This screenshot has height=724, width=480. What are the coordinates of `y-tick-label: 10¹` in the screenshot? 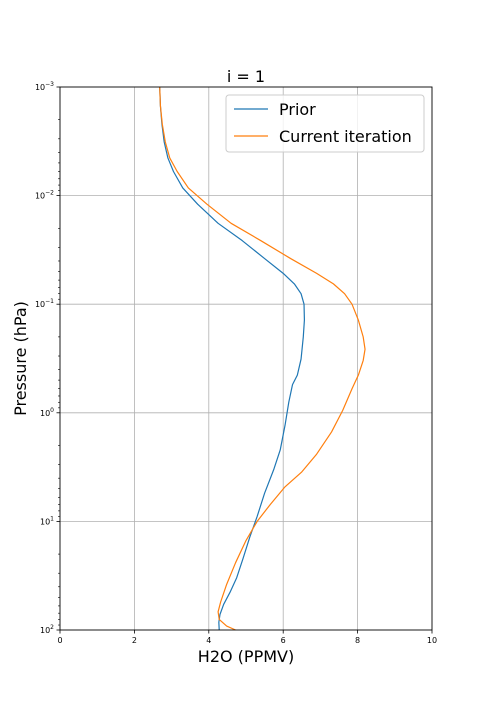 It's located at (47, 520).